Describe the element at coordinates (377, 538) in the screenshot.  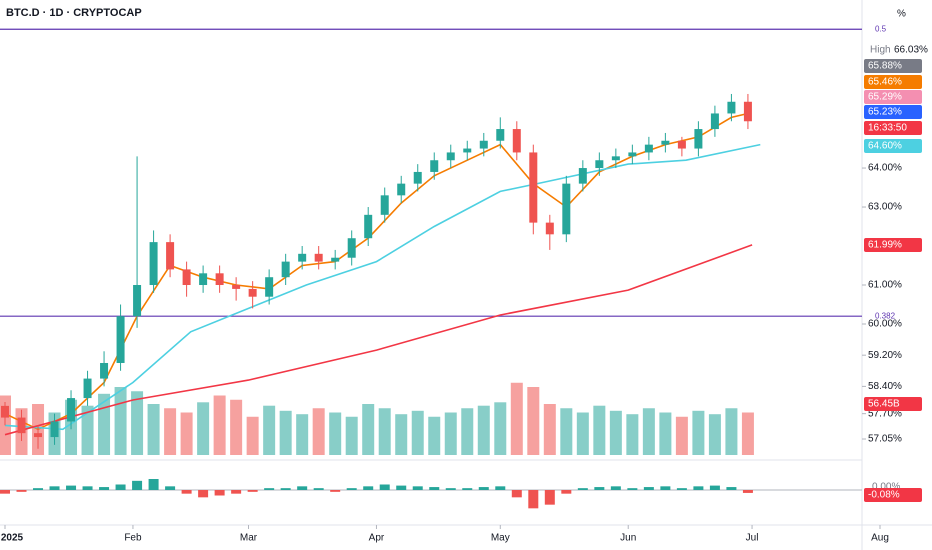
I see `x-tick-label: Apr` at that location.